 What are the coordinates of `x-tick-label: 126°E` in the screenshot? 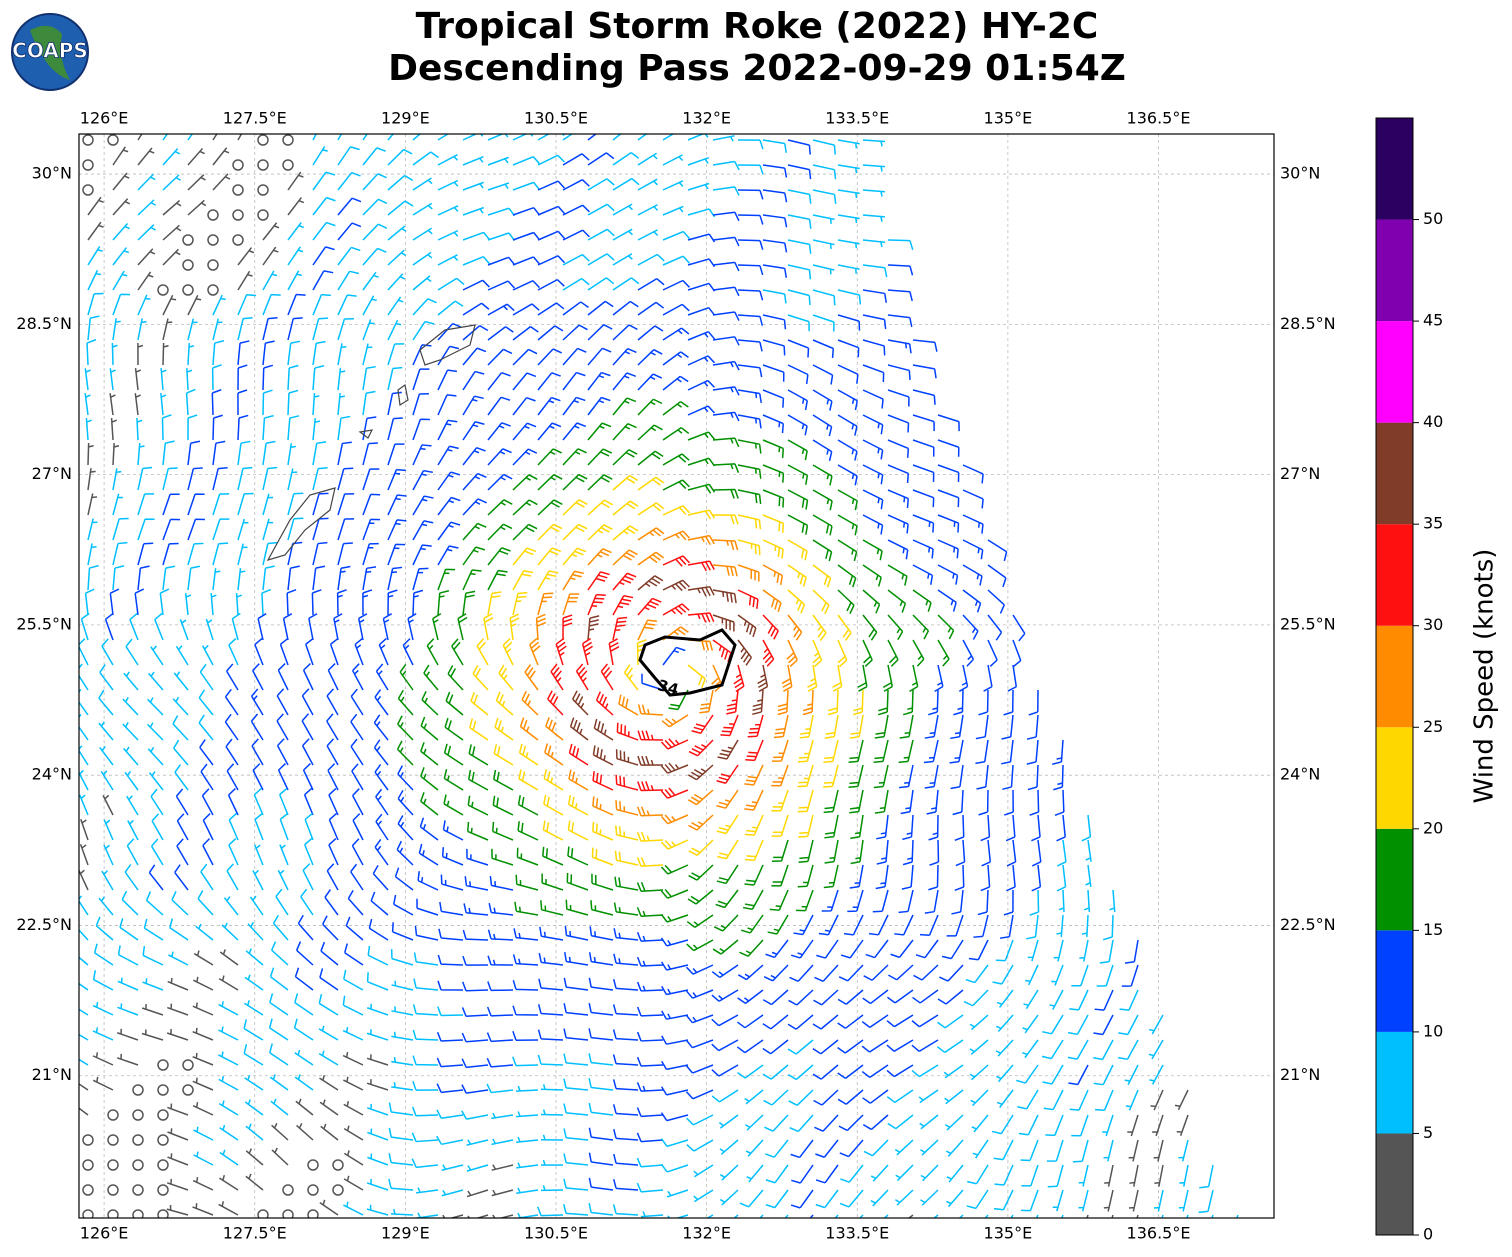 It's located at (104, 1233).